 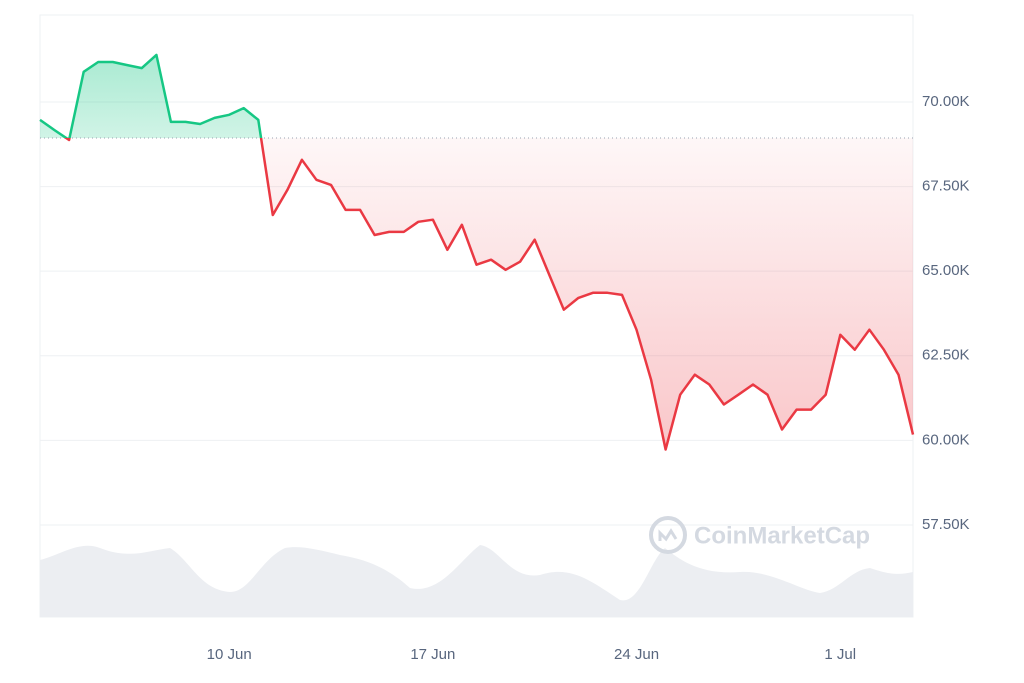 I want to click on x-tick-label: 1 Jul, so click(x=840, y=654).